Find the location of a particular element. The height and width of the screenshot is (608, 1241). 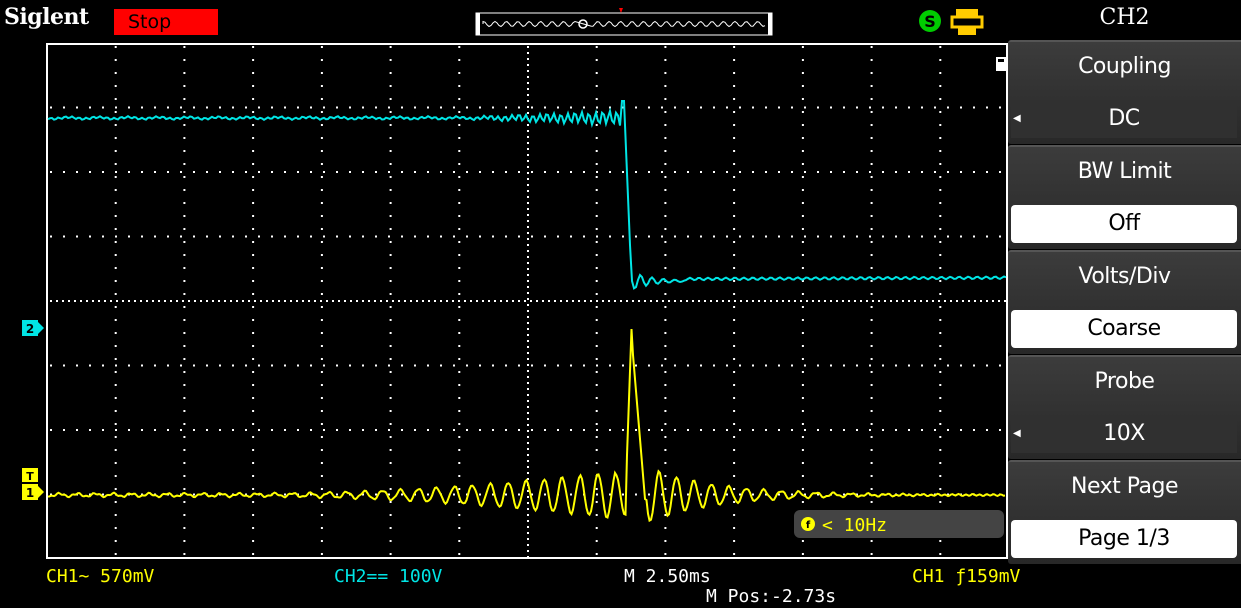

menu-volts-div: Volts/Div Coarse is located at coordinates (1124, 302).